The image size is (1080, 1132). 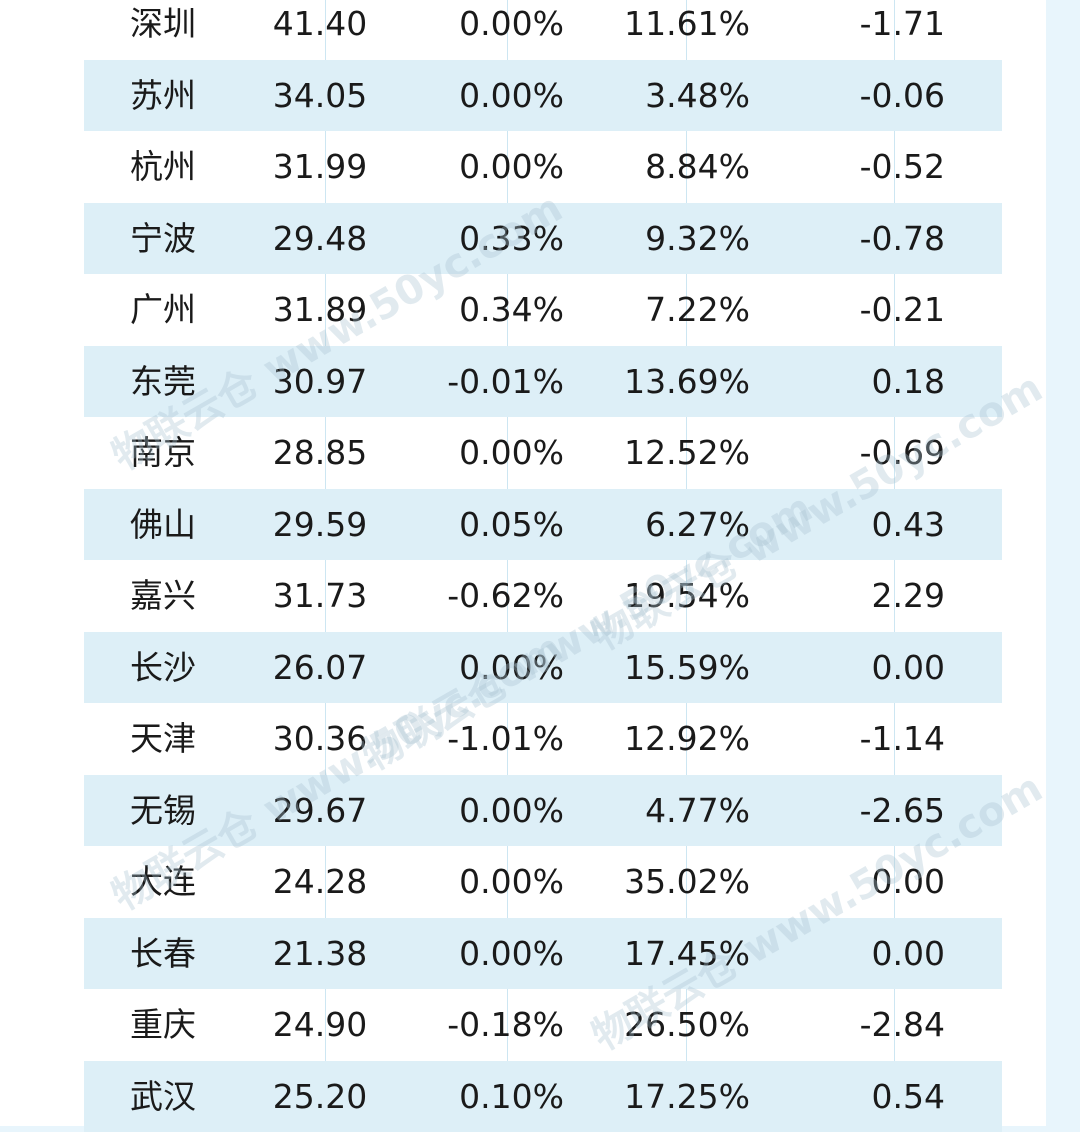 I want to click on value-cell: 31.89, so click(x=320, y=310).